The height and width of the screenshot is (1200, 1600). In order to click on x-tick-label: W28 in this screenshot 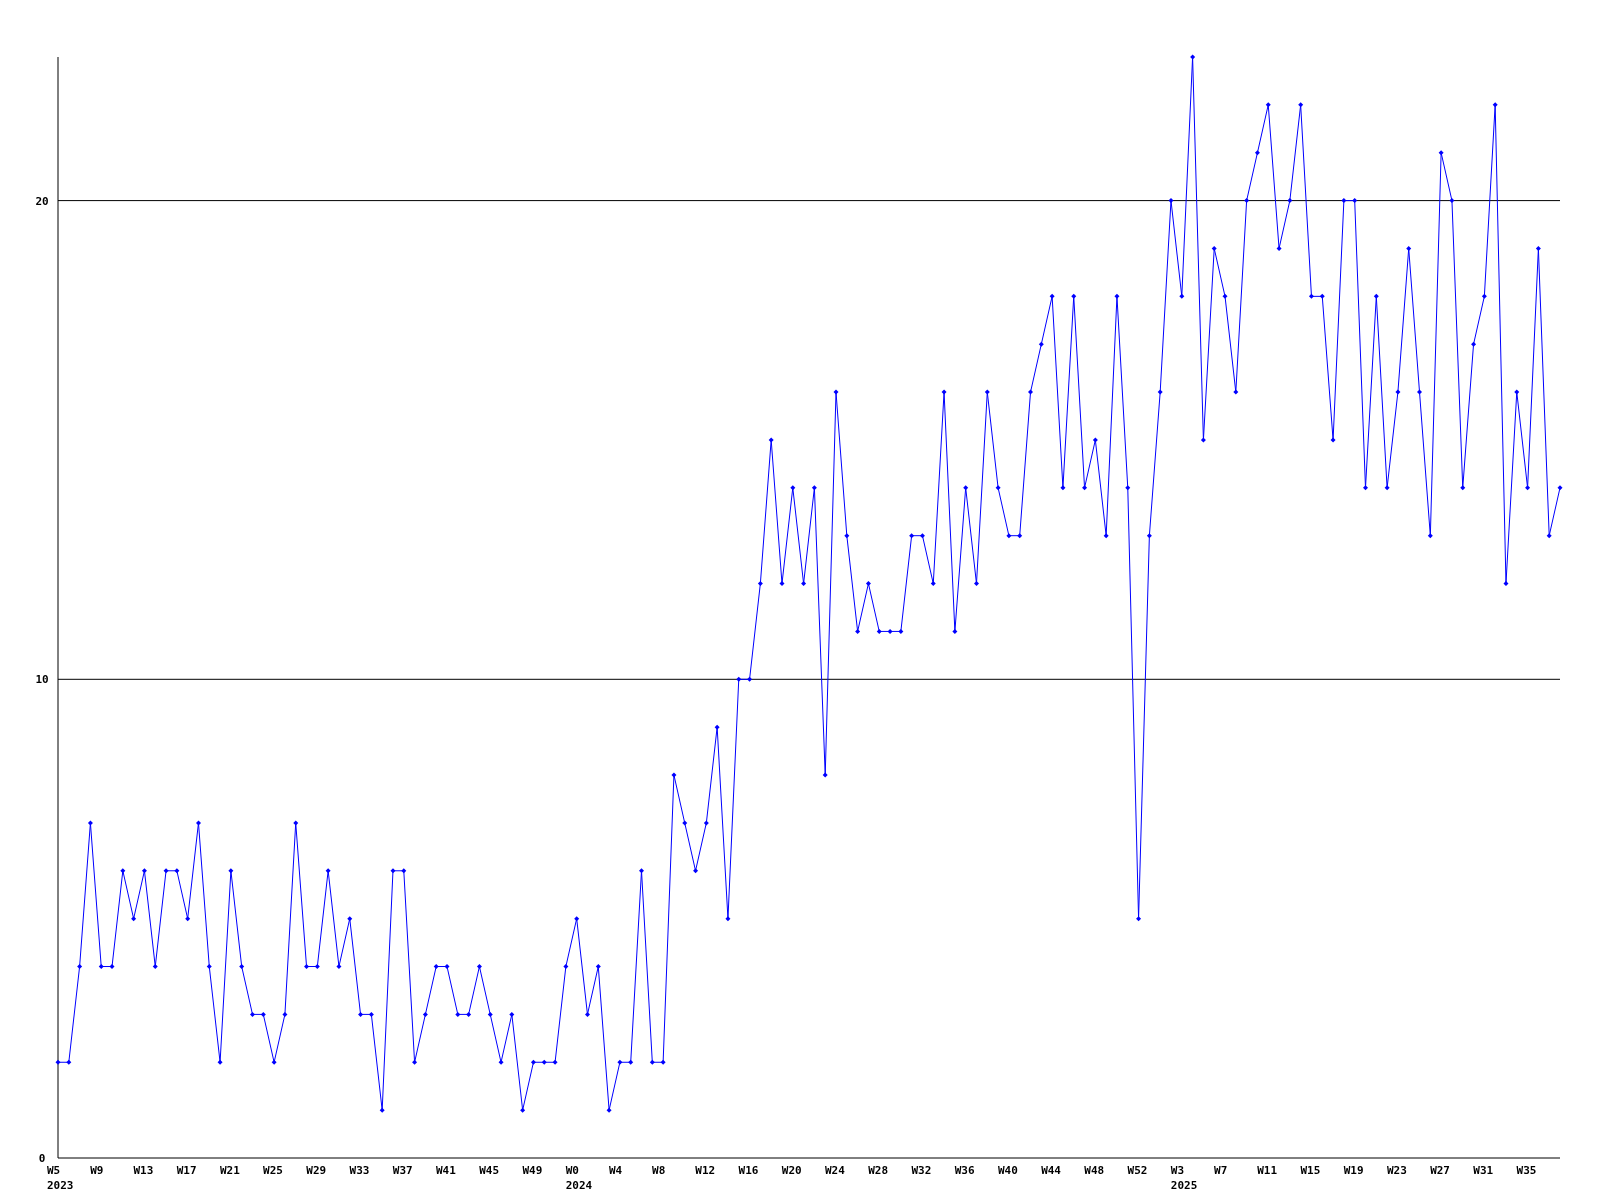, I will do `click(878, 1170)`.